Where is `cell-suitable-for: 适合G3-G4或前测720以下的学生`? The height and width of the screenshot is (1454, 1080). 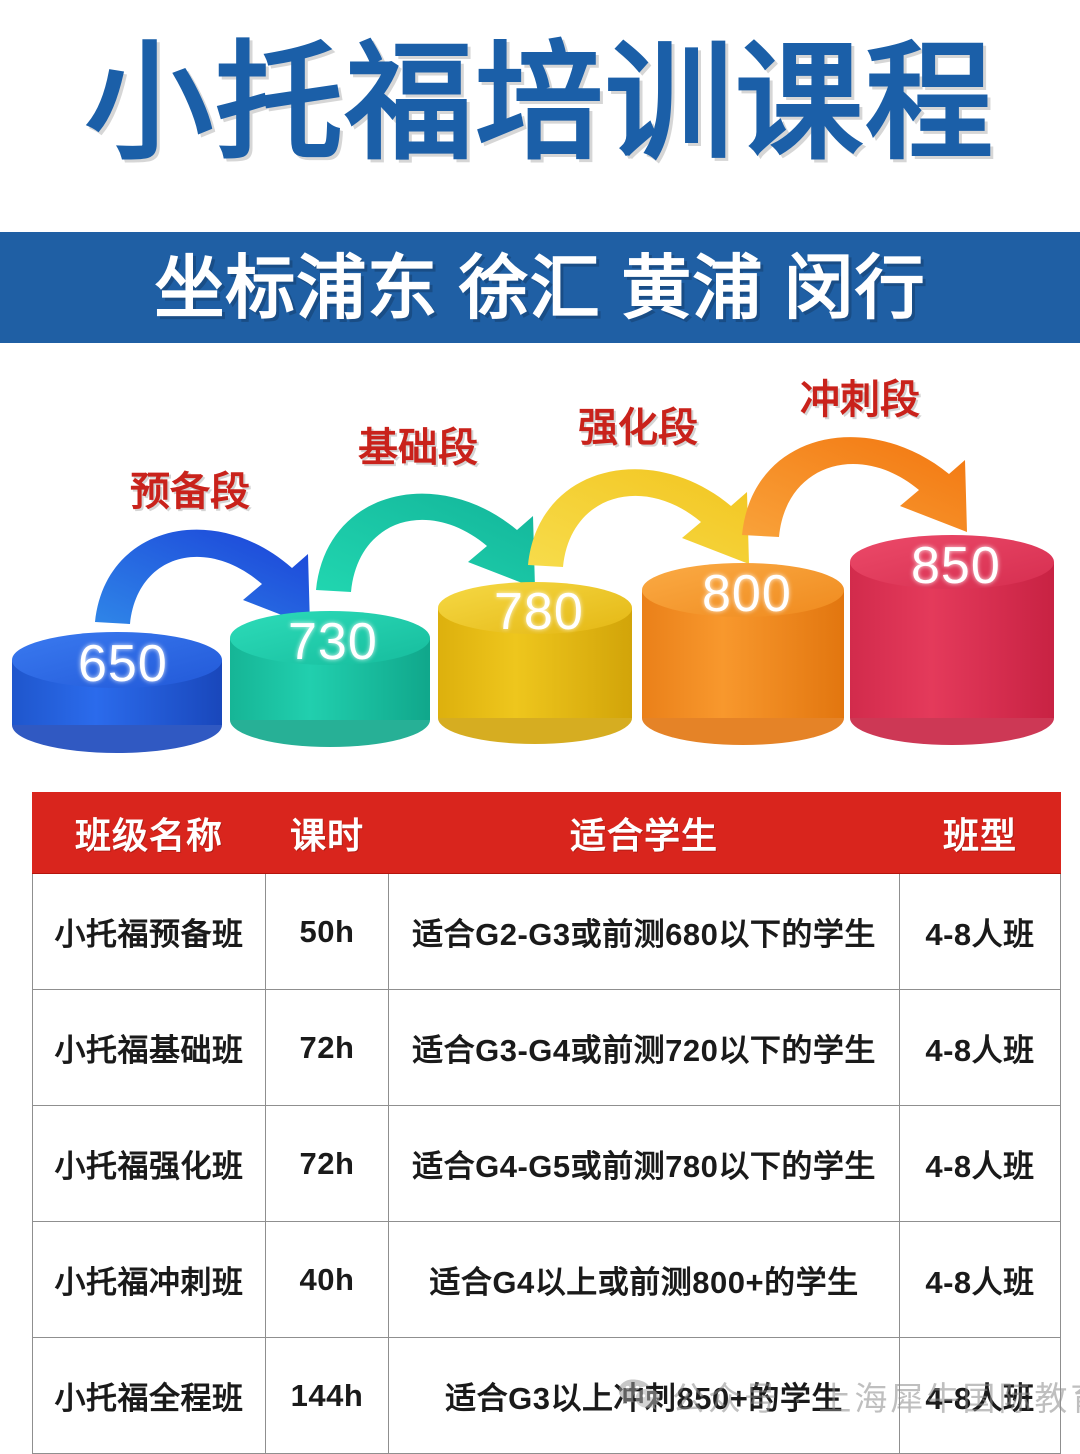 cell-suitable-for: 适合G3-G4或前测720以下的学生 is located at coordinates (644, 1047).